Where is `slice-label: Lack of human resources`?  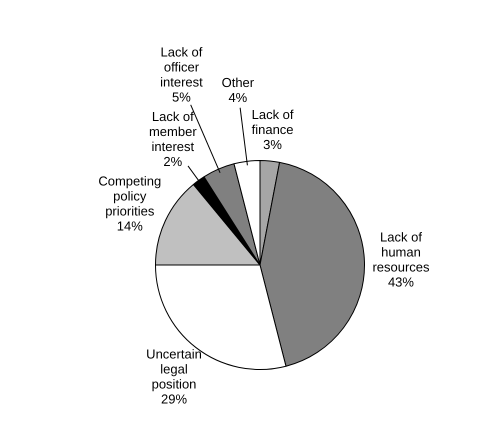
slice-label: Lack of human resources is located at coordinates (401, 252).